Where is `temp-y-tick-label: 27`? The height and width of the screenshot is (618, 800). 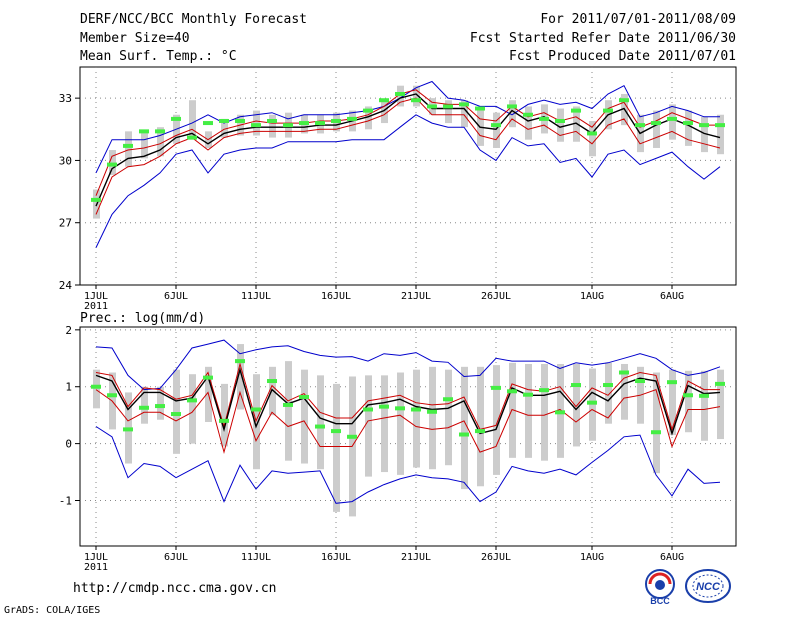
temp-y-tick-label: 27 is located at coordinates (65, 223).